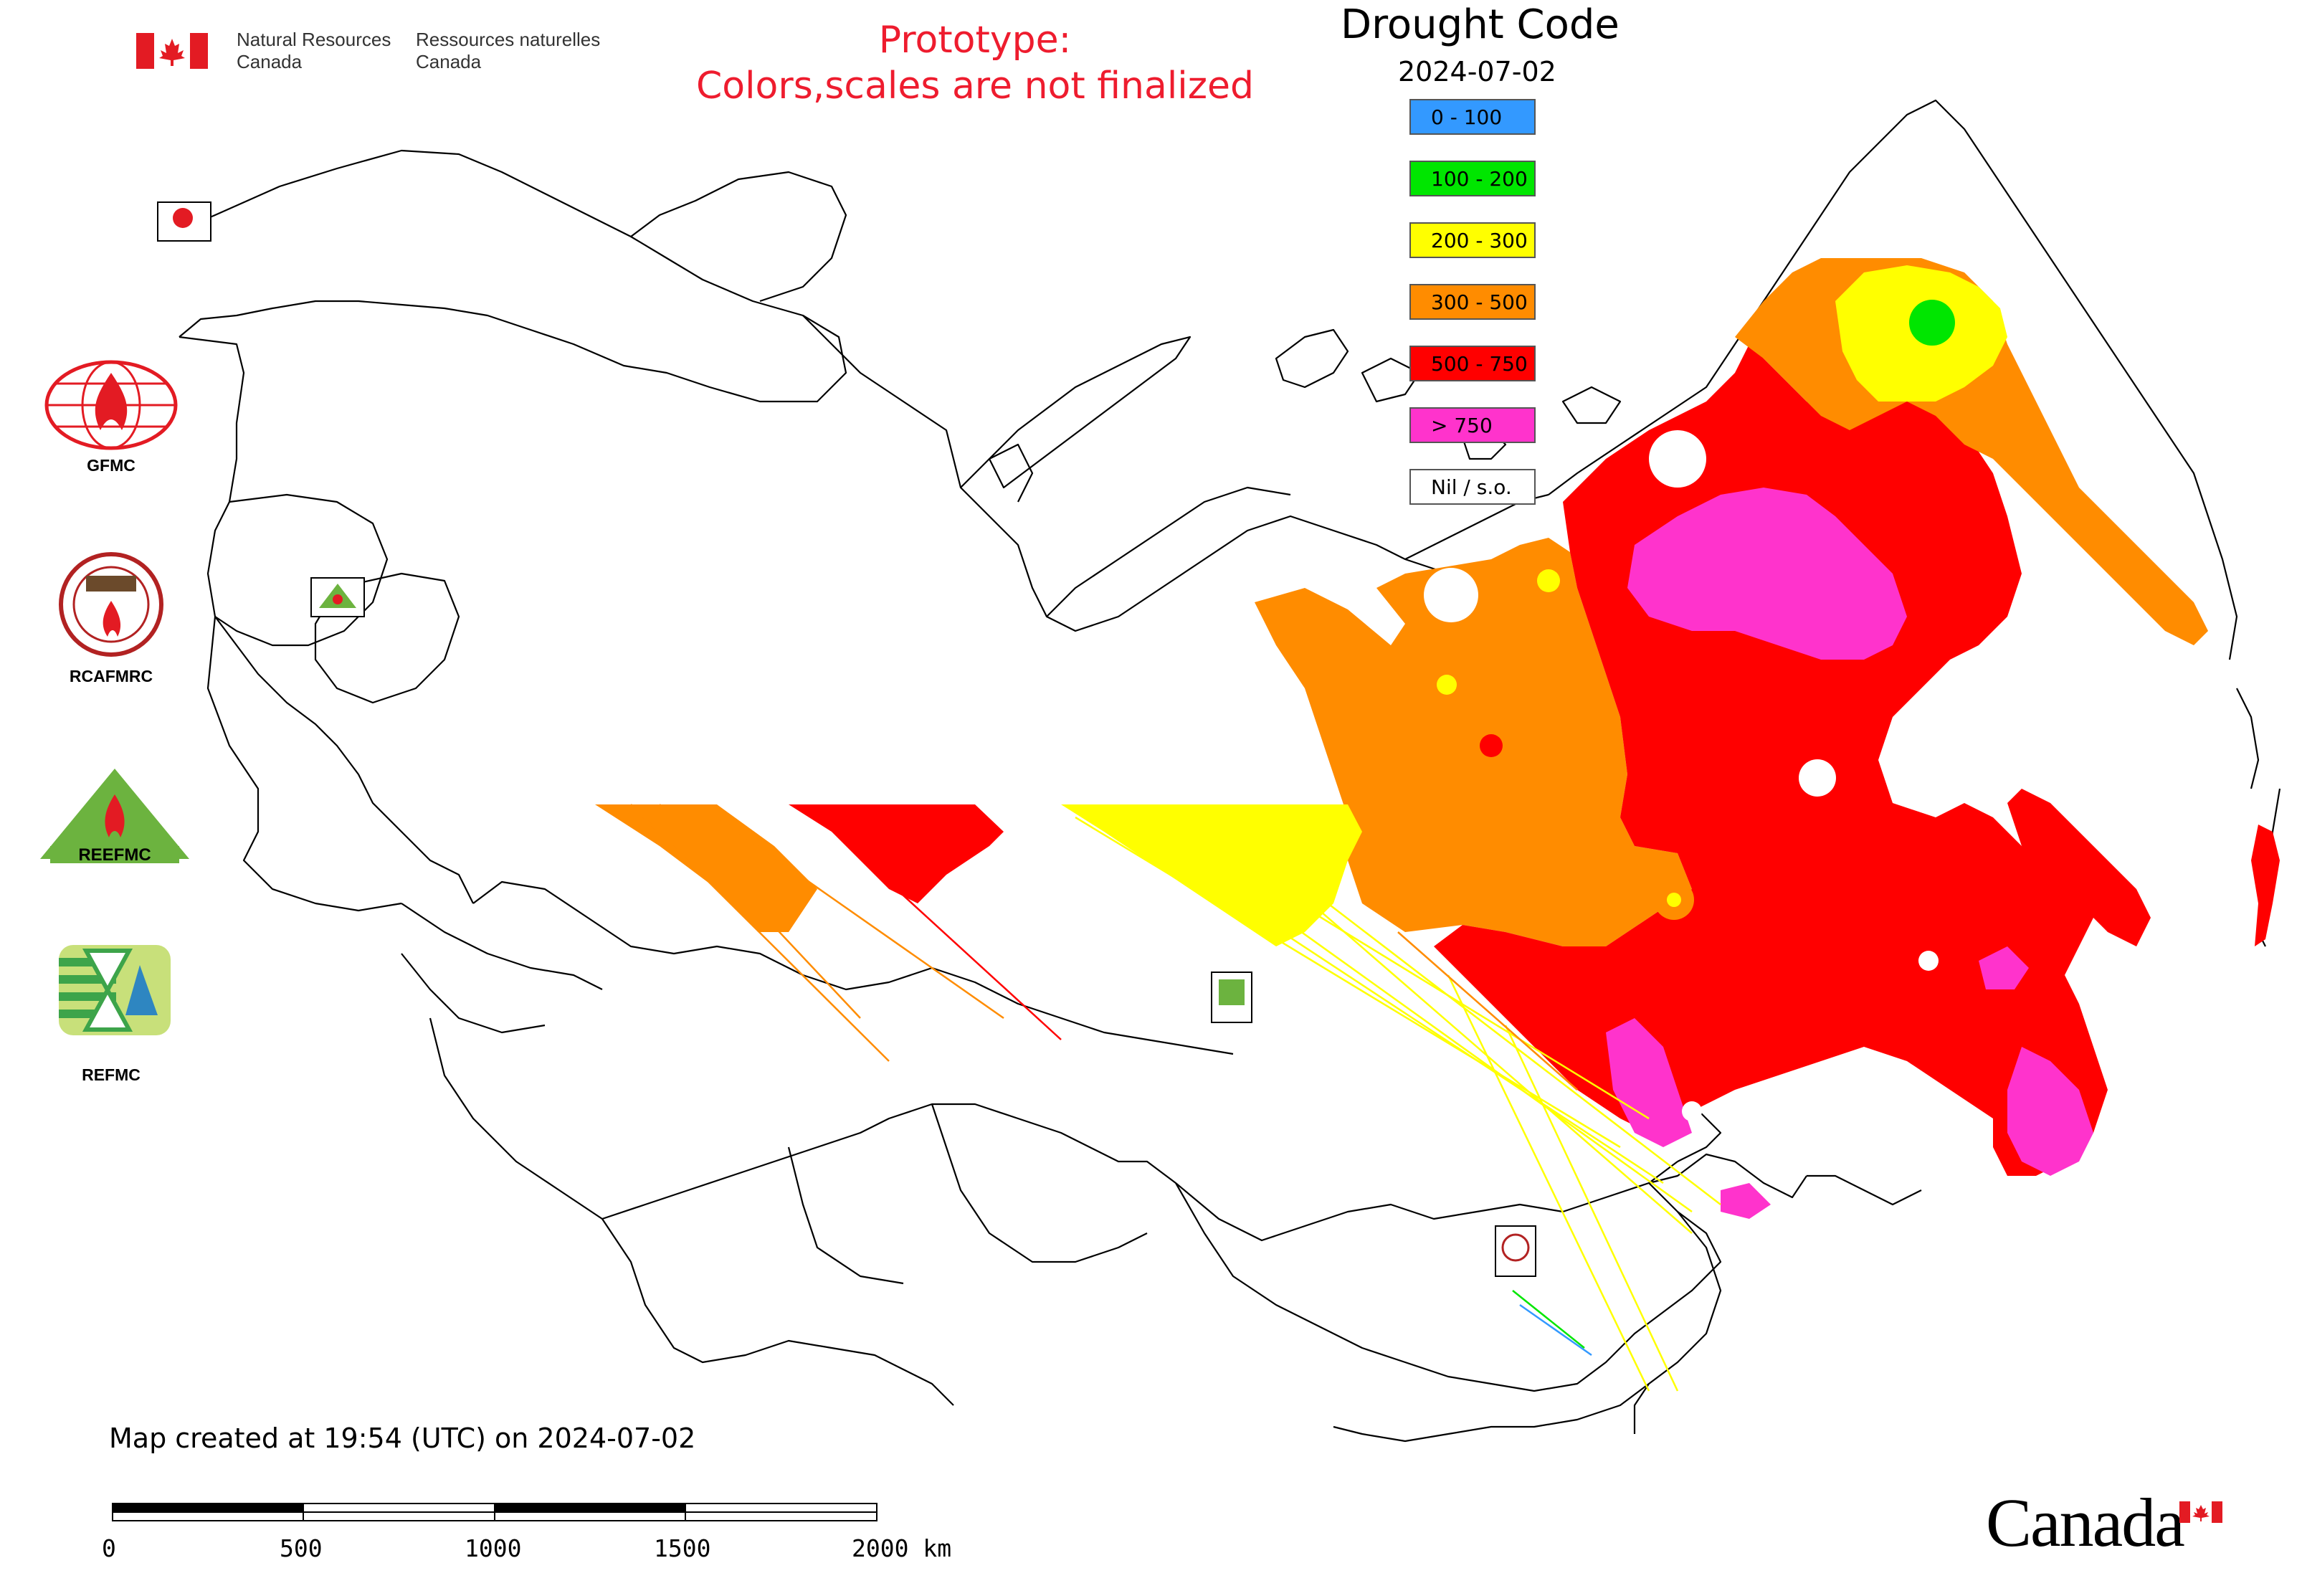 This screenshot has height=1596, width=2302. I want to click on legend-date: 2024-07-02, so click(1477, 71).